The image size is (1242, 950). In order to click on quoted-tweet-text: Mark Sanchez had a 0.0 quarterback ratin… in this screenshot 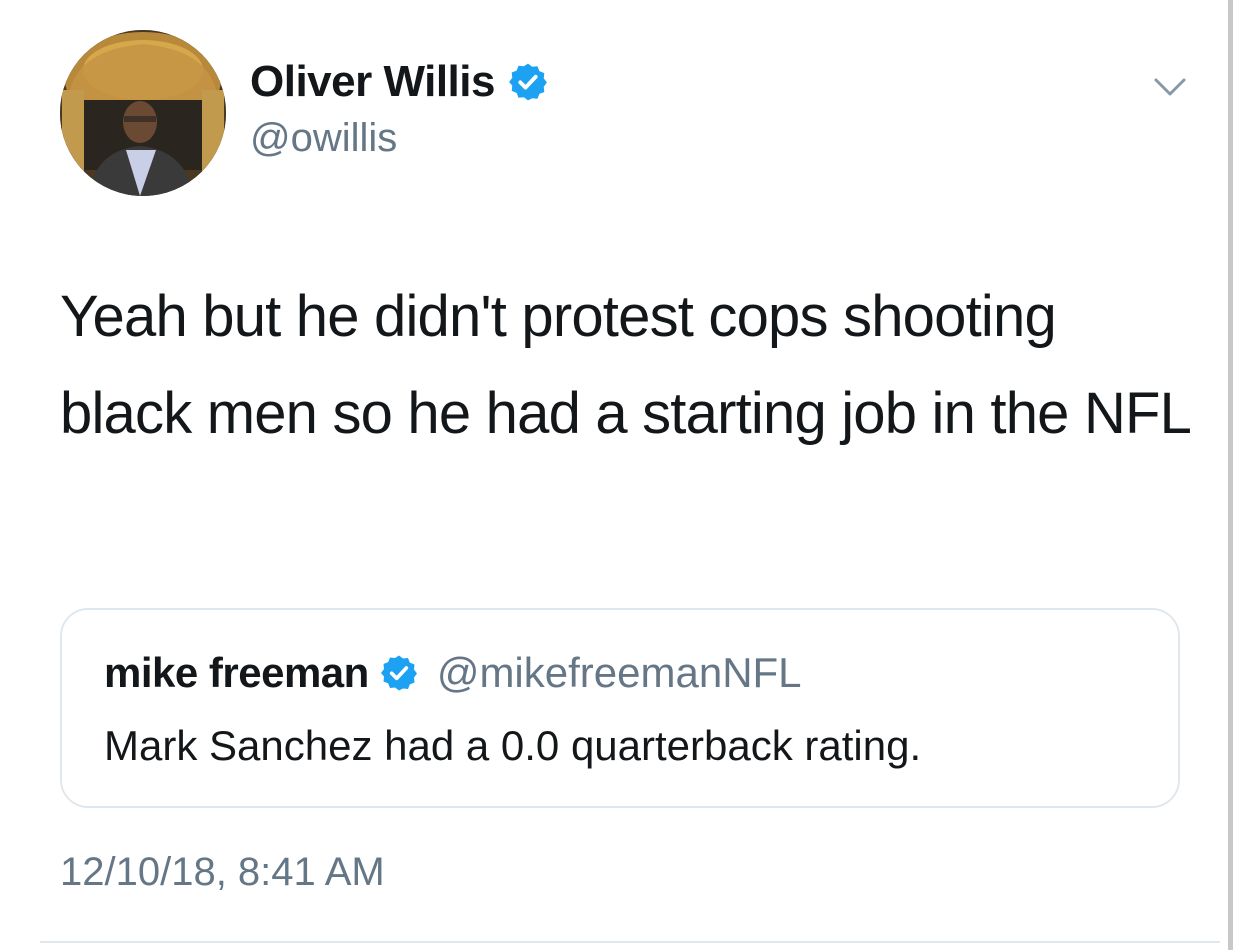, I will do `click(513, 745)`.